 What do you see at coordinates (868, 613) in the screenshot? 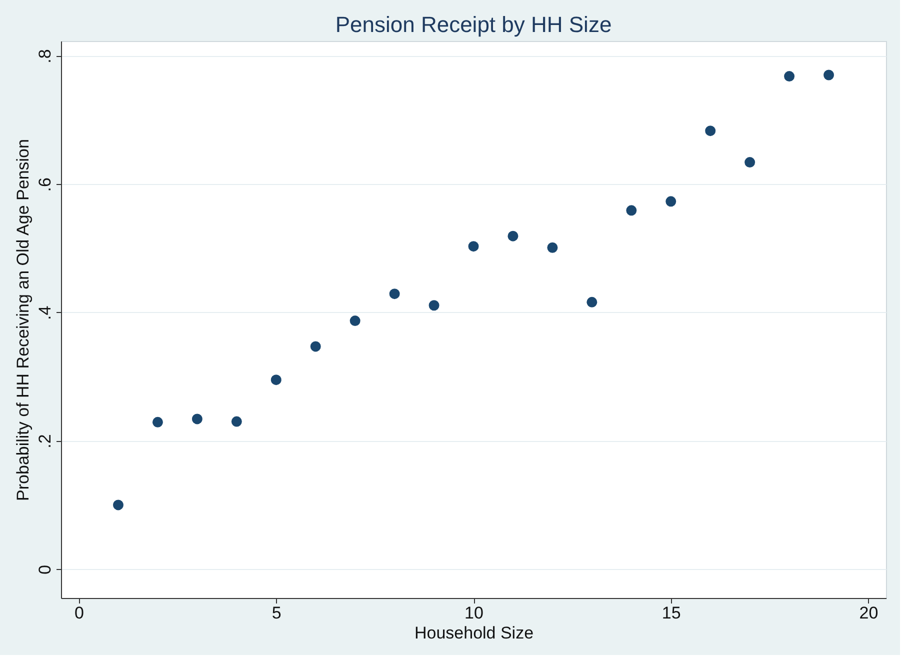
I see `x-tick-label: 20` at bounding box center [868, 613].